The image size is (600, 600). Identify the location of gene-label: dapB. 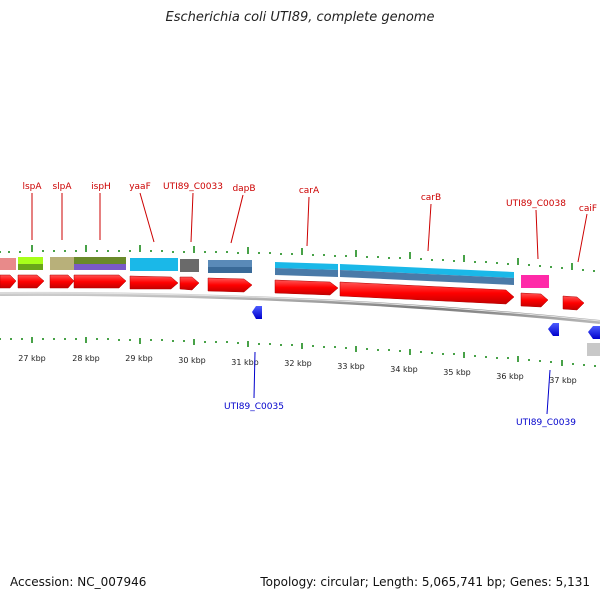
(243, 189).